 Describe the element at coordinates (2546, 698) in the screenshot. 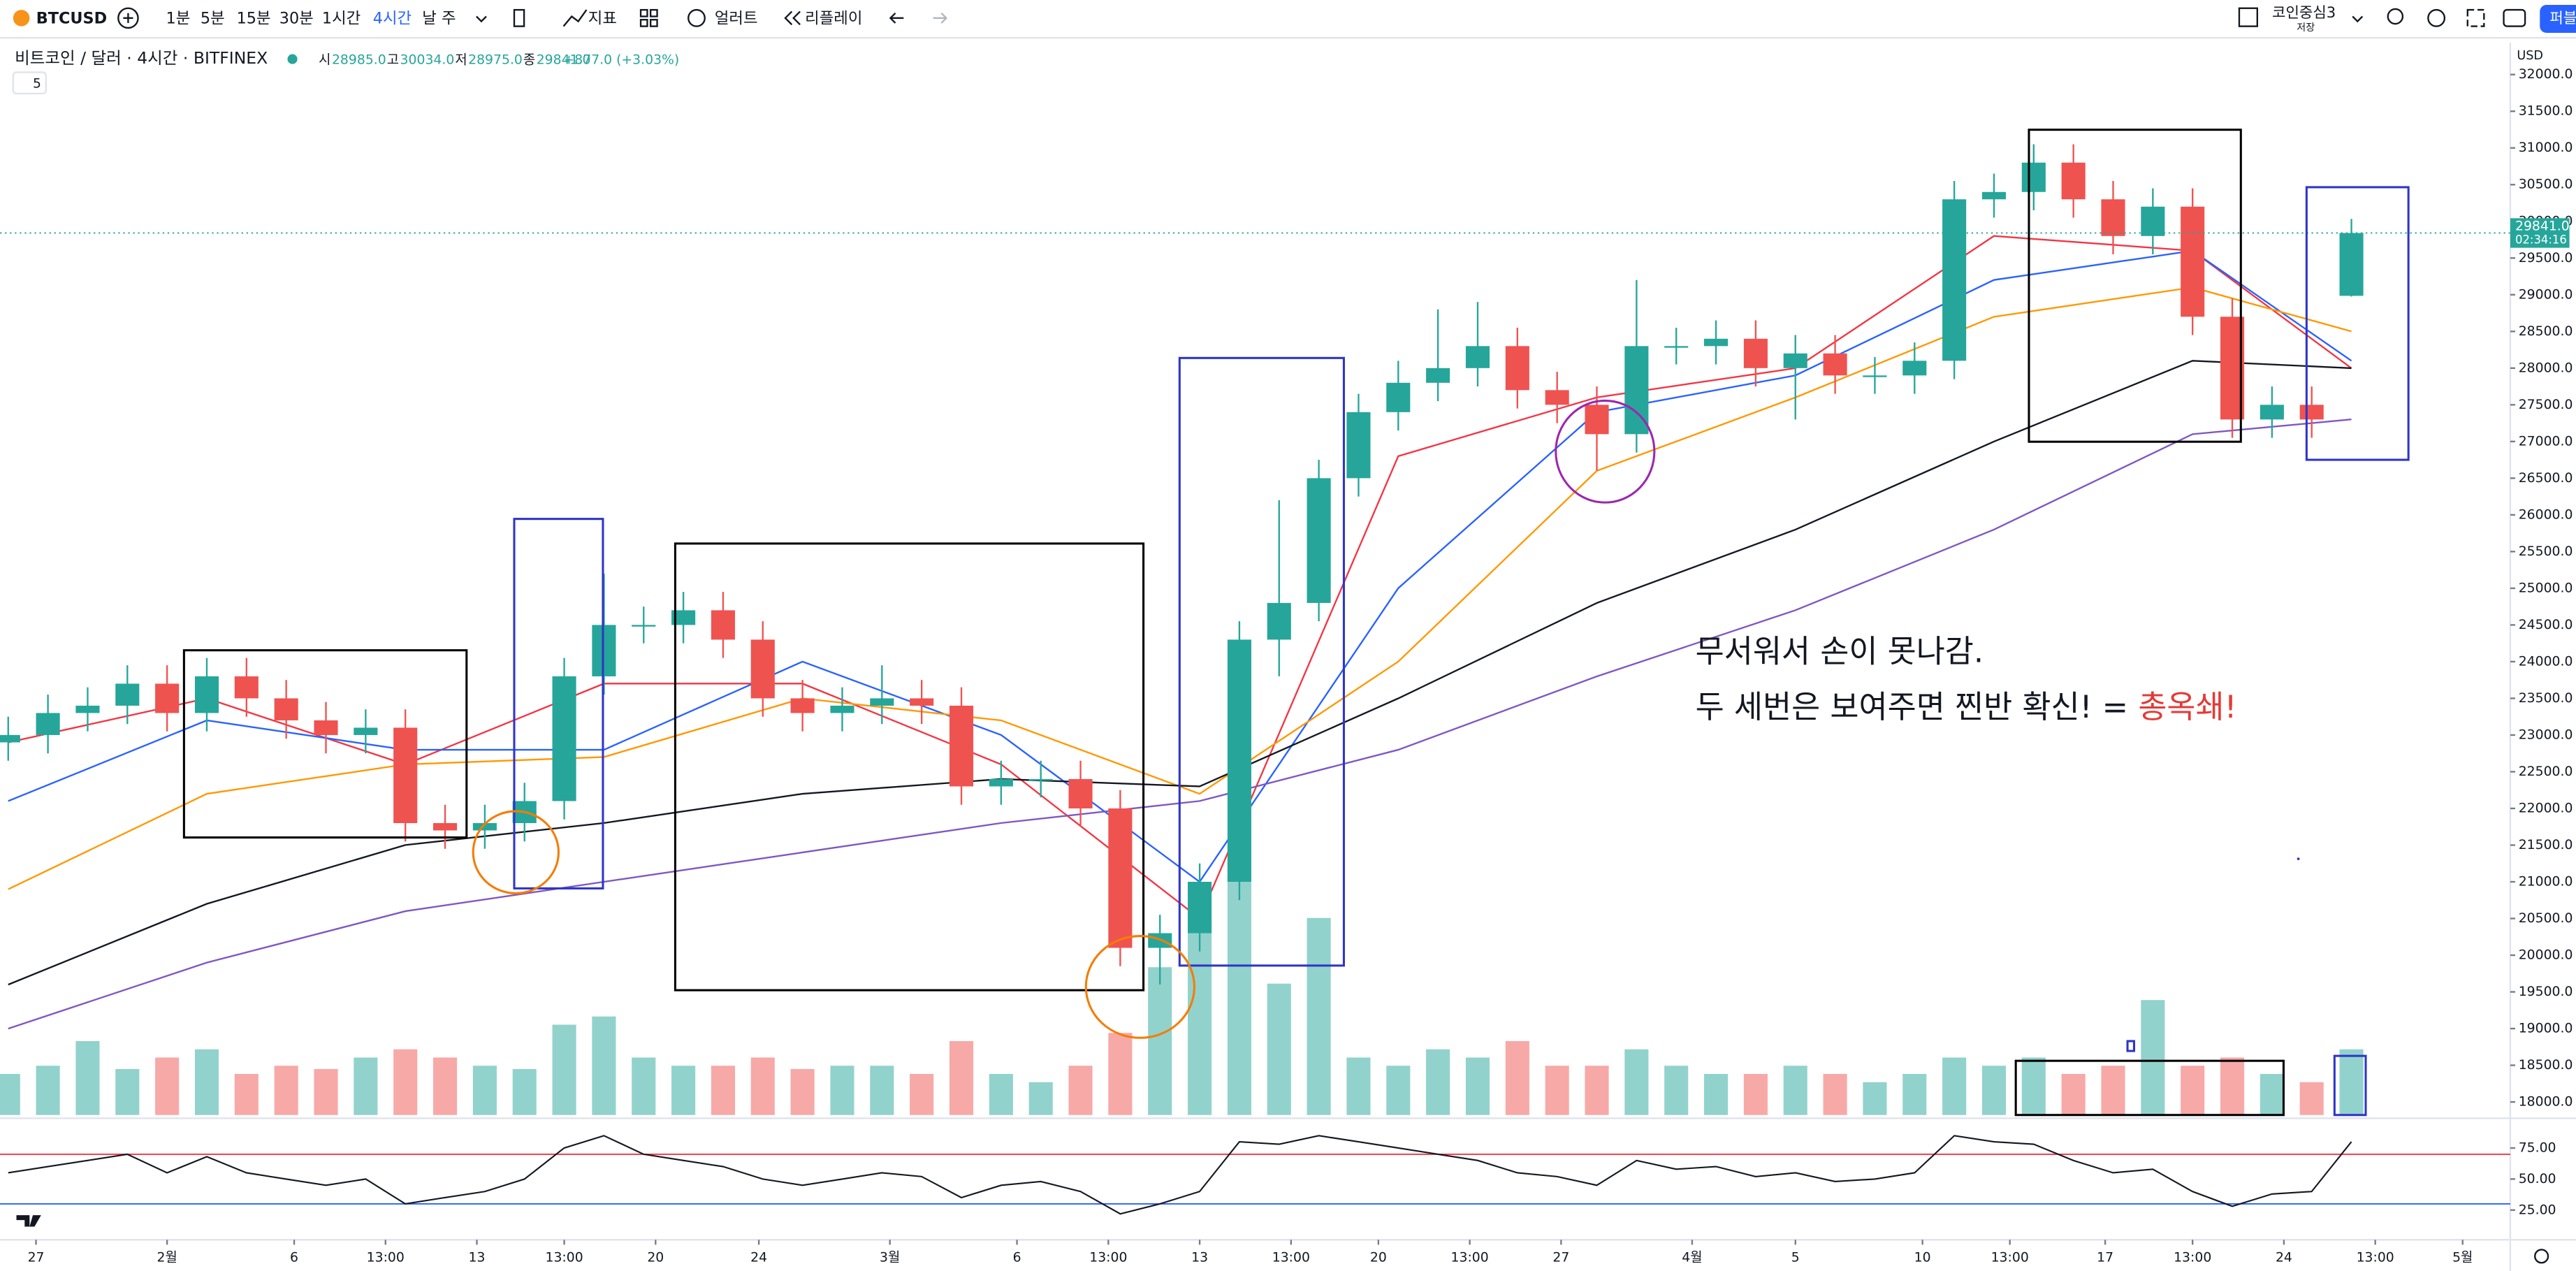

I see `y-tick-label: 23500.0` at that location.